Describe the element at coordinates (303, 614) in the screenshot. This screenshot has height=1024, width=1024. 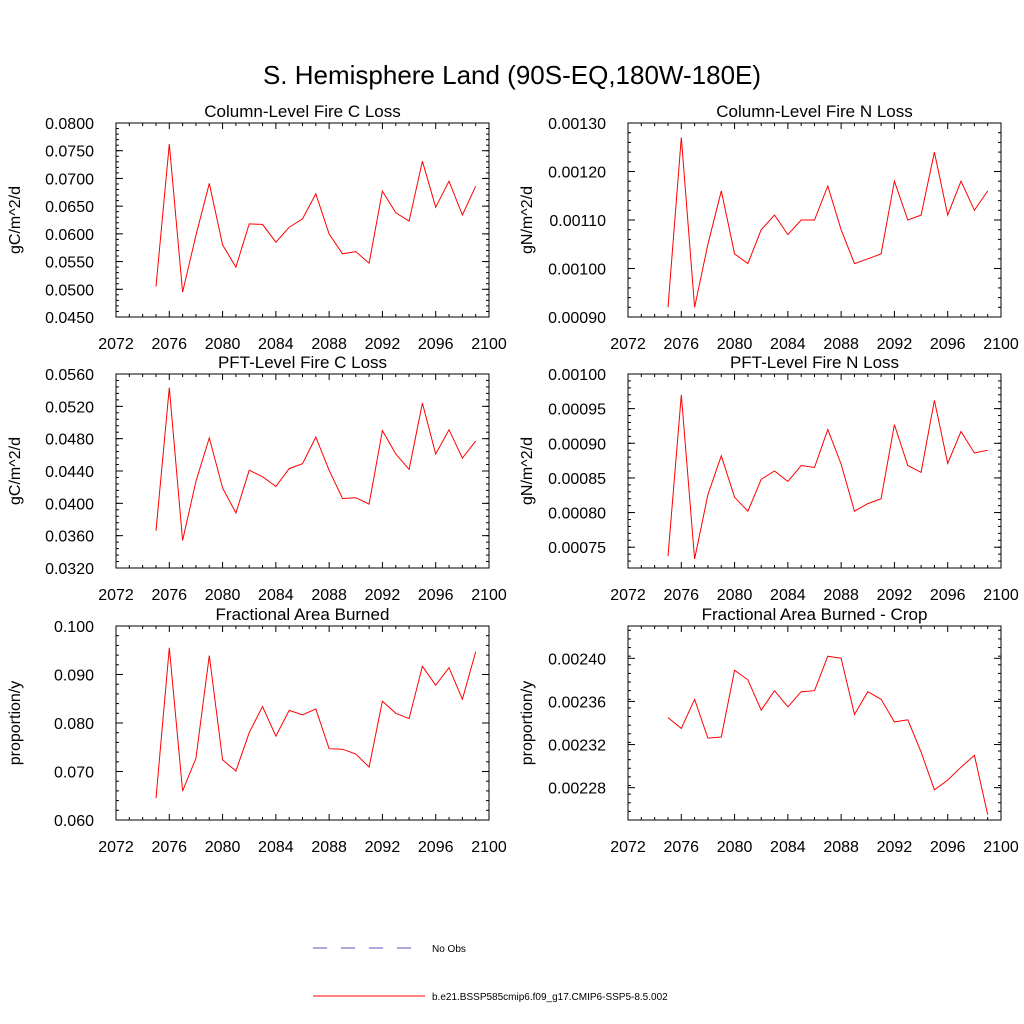
I see `panel-title: Fractional Area Burned` at that location.